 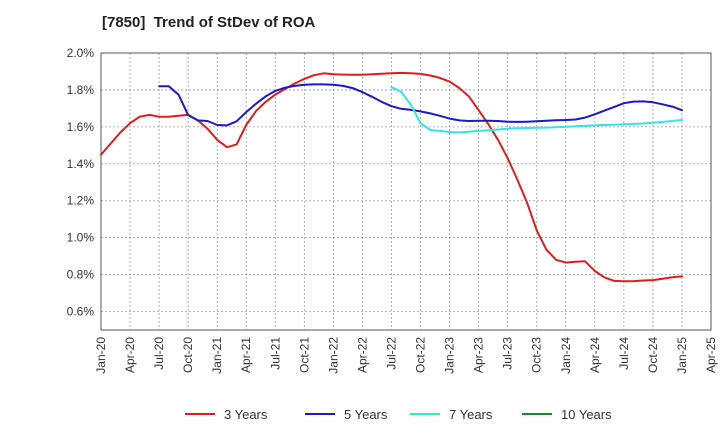 What do you see at coordinates (101, 355) in the screenshot?
I see `x-tick-label: Jan-20` at bounding box center [101, 355].